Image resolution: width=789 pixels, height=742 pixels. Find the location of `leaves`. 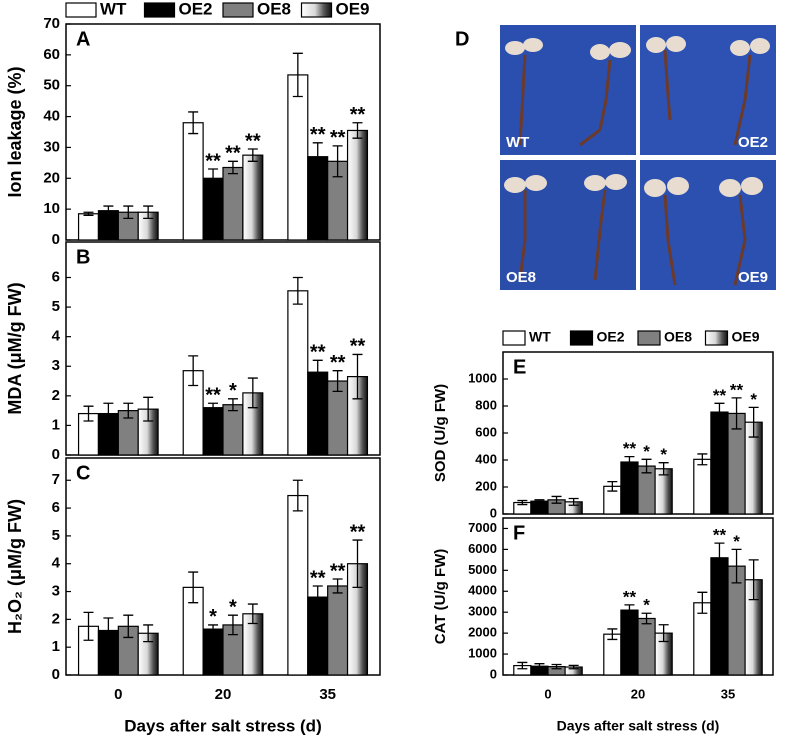

leaves is located at coordinates (637, 116).